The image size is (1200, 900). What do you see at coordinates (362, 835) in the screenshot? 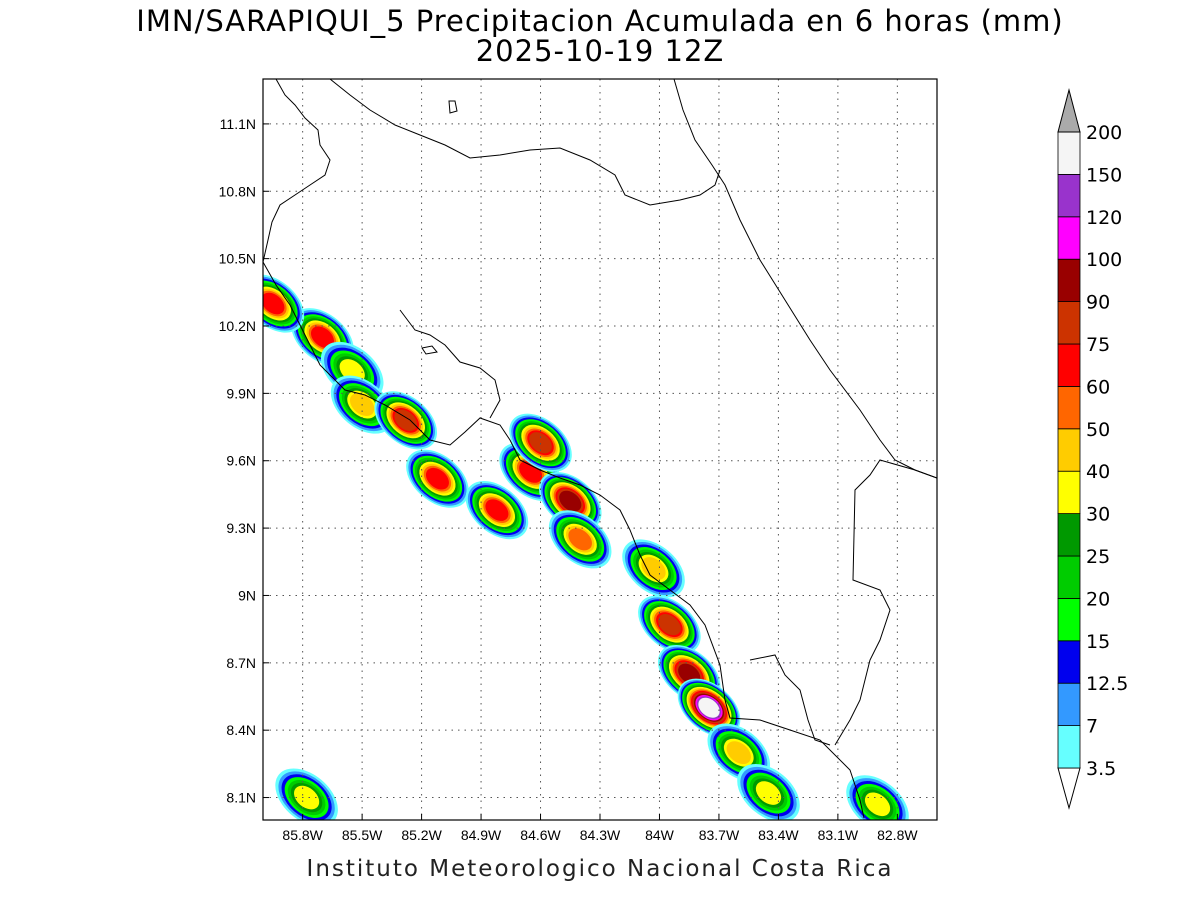
I see `x-tick-label: 85.5W` at bounding box center [362, 835].